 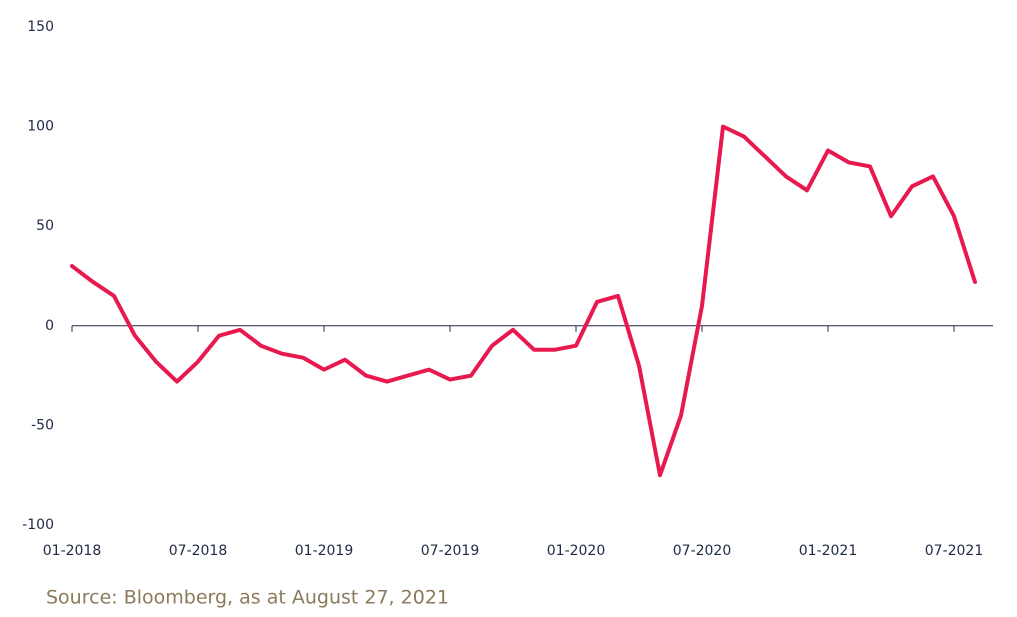 What do you see at coordinates (324, 551) in the screenshot?
I see `x-tick-label: 01-2019` at bounding box center [324, 551].